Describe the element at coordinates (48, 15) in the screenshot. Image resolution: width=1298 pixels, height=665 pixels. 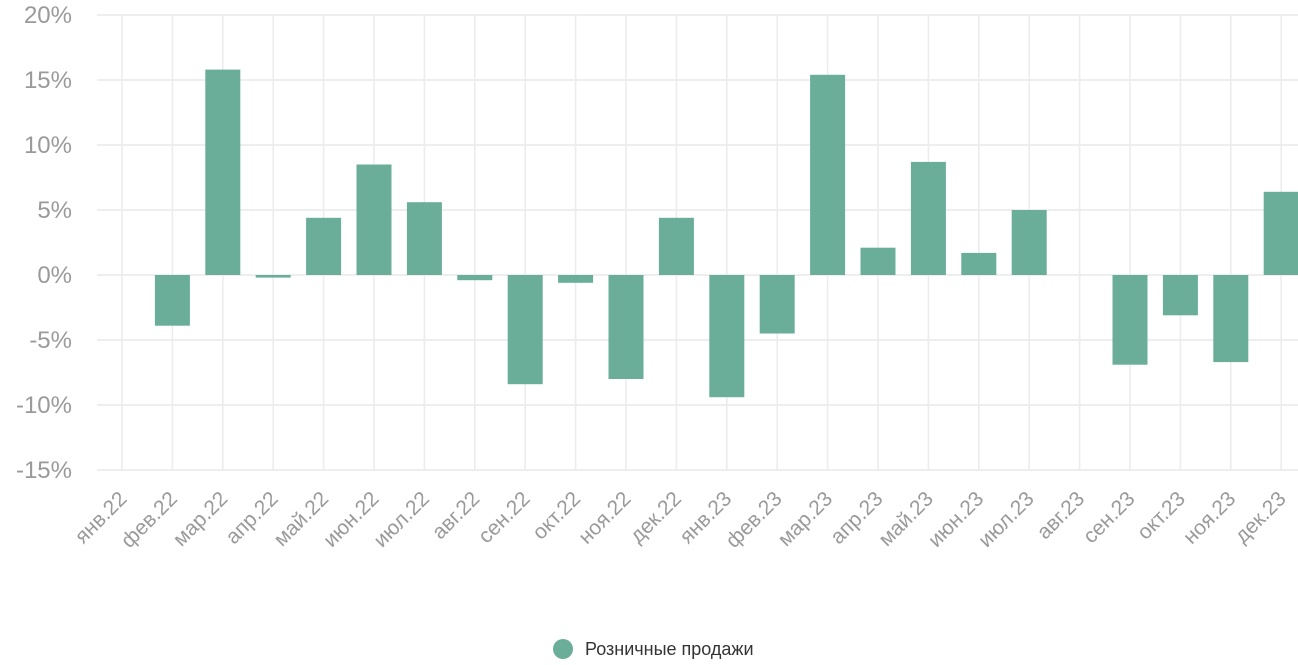
I see `y-tick-label: 20%` at that location.